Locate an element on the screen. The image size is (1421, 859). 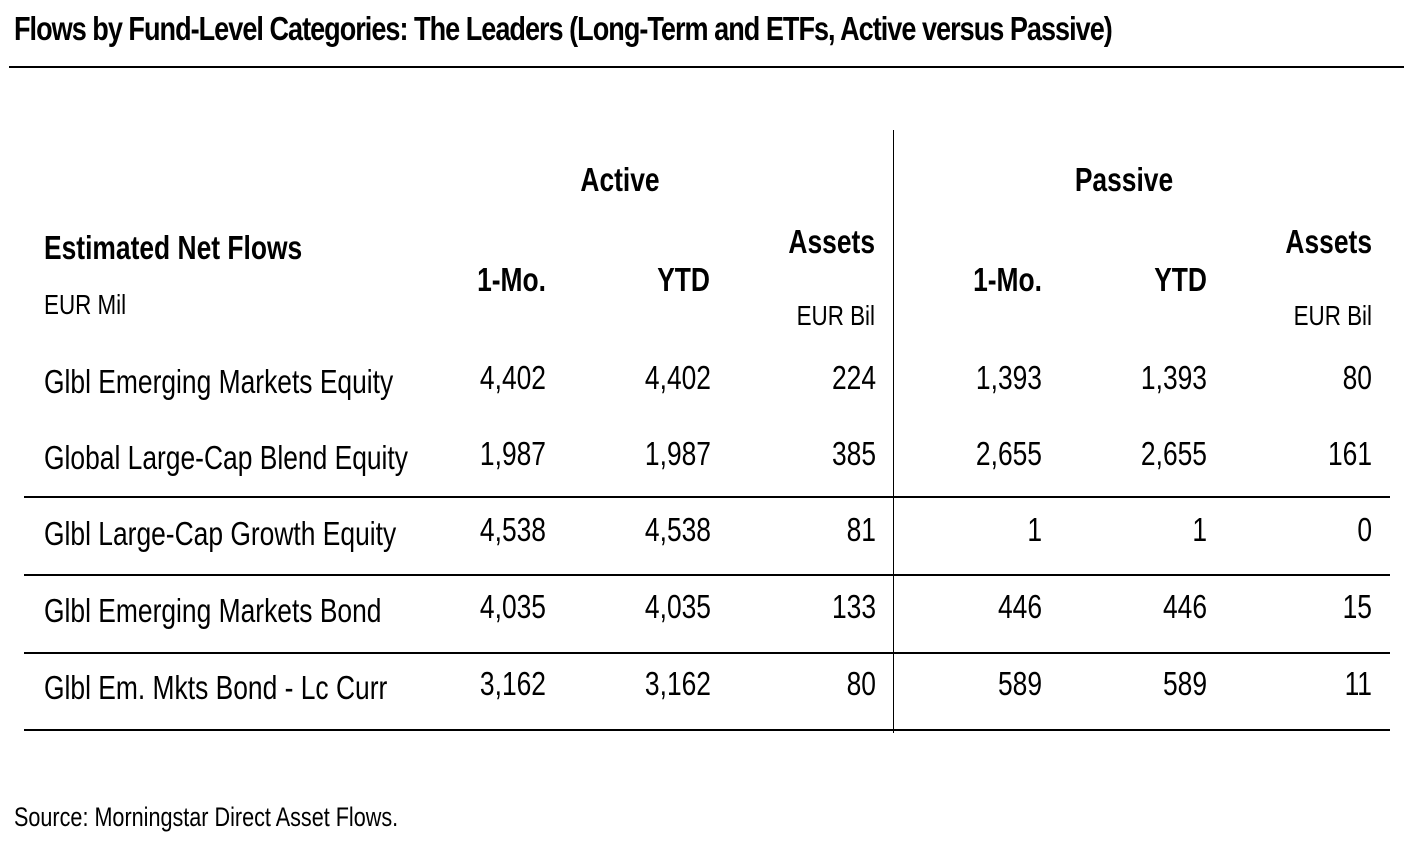
cell-active-1mo: 3,162 is located at coordinates (512, 683).